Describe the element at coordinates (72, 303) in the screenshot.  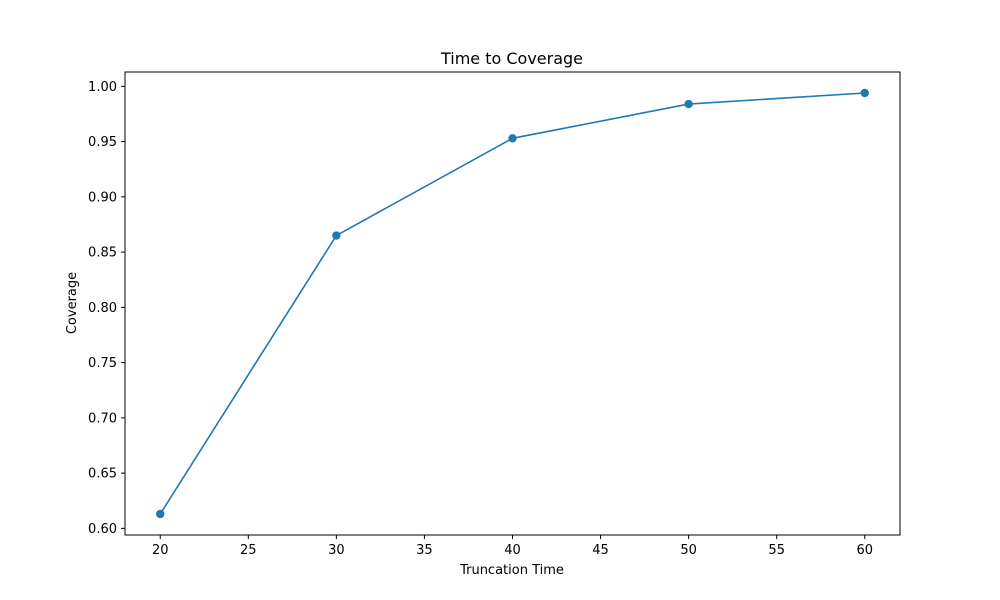
I see `y-axis-label: Coverage` at that location.